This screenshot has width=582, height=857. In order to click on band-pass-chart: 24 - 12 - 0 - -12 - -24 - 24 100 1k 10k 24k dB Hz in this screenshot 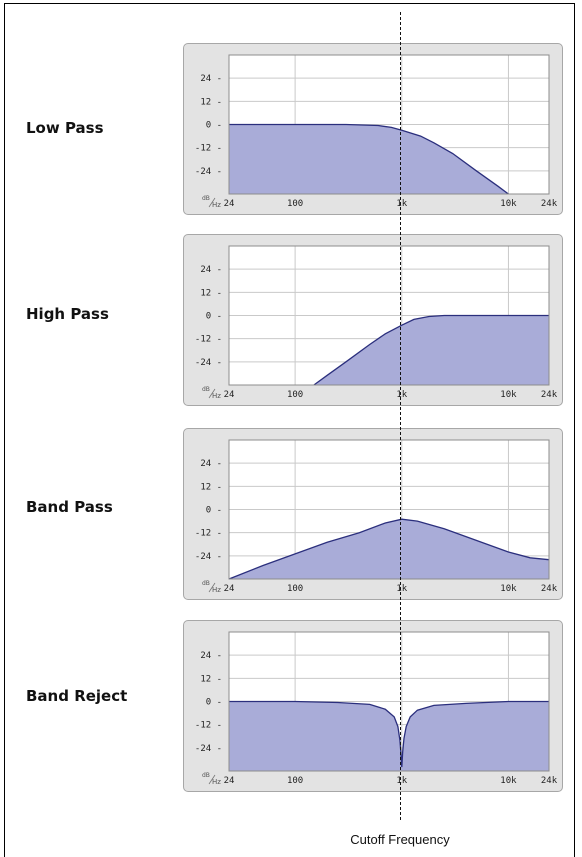, I will do `click(373, 514)`.